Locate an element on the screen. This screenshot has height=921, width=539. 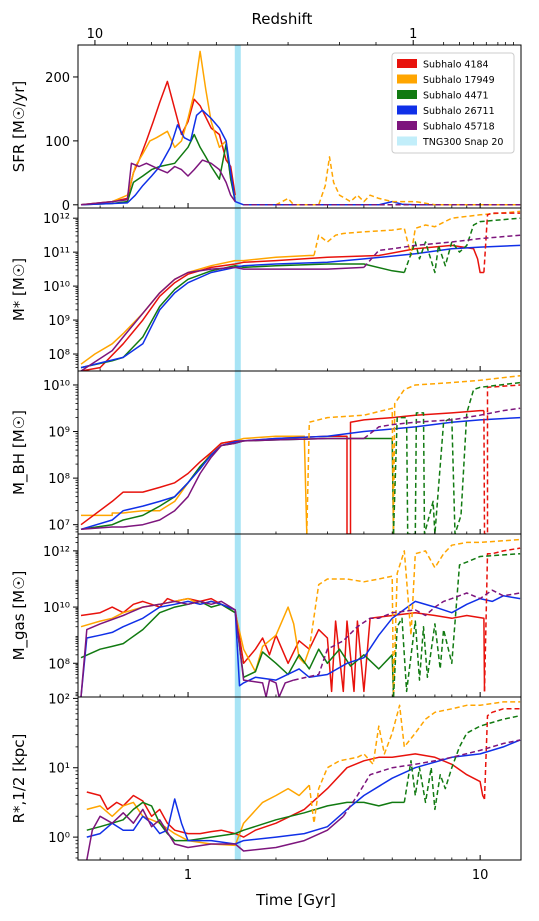
panel-mbh-series is located at coordinates (300, 454).